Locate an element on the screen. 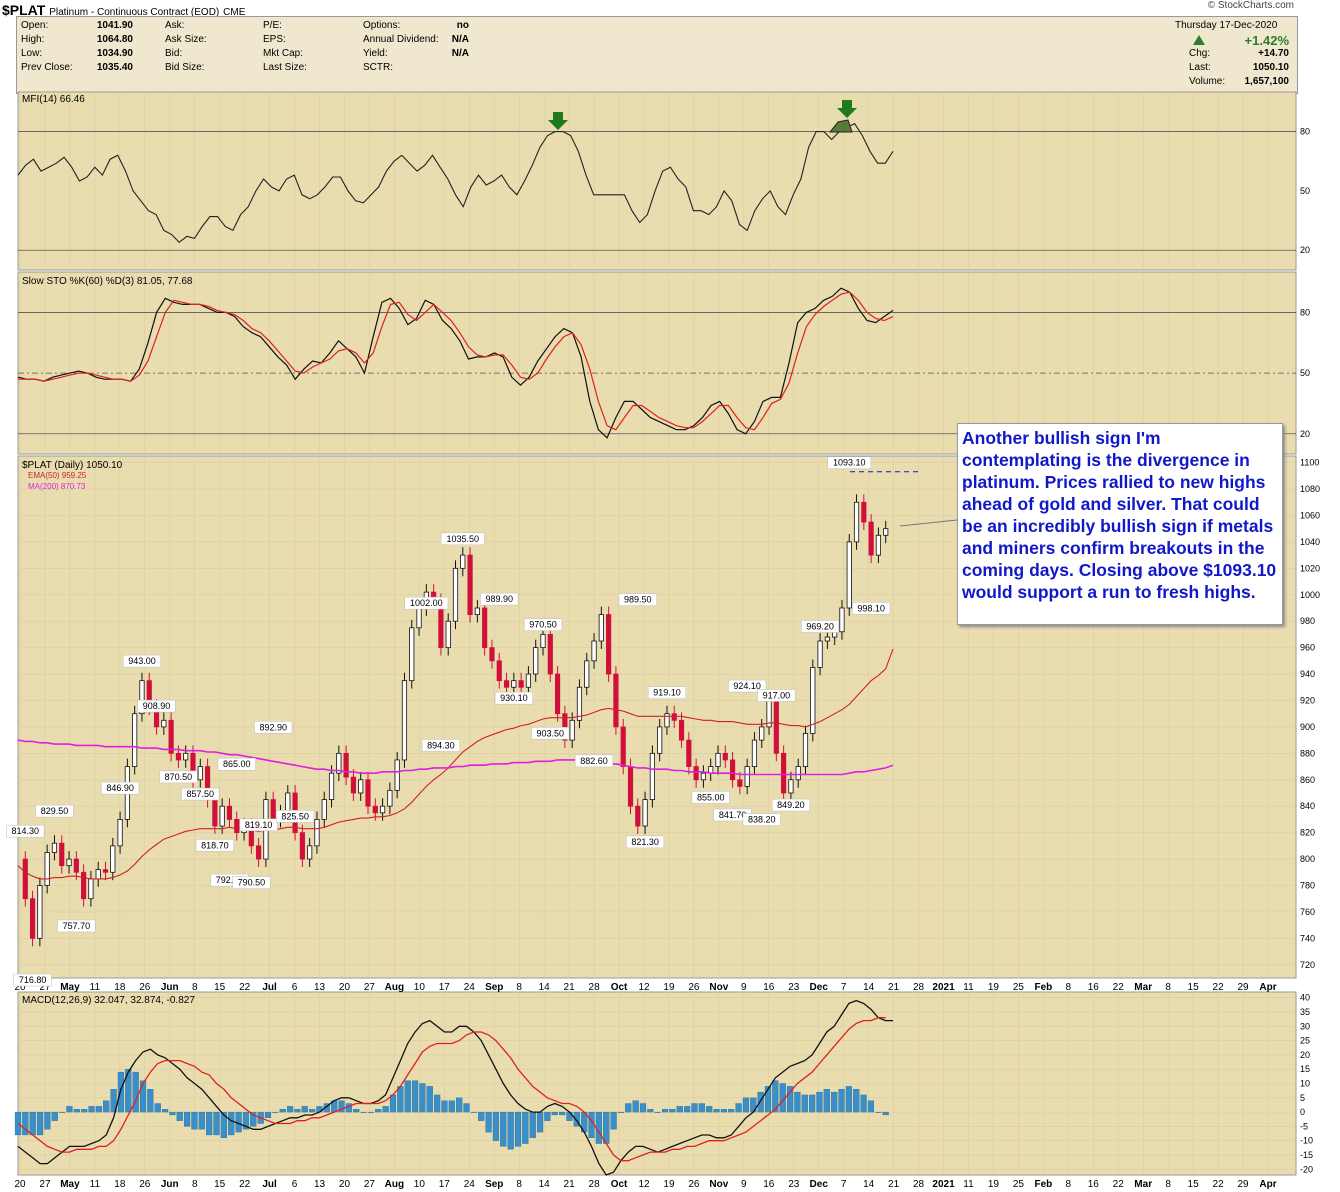 The width and height of the screenshot is (1340, 1192). macd-tick: -10 is located at coordinates (1306, 1141).